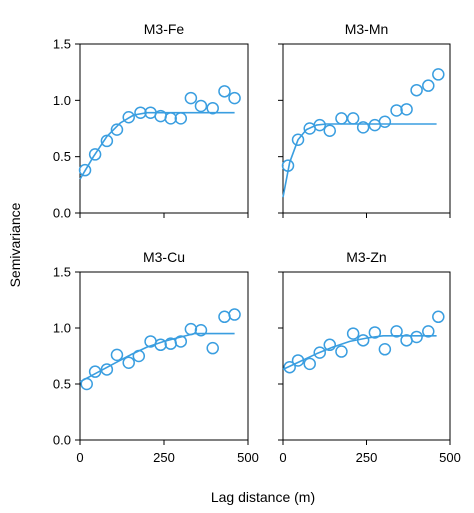  Describe the element at coordinates (164, 257) in the screenshot. I see `panel-title: M3-Cu` at that location.